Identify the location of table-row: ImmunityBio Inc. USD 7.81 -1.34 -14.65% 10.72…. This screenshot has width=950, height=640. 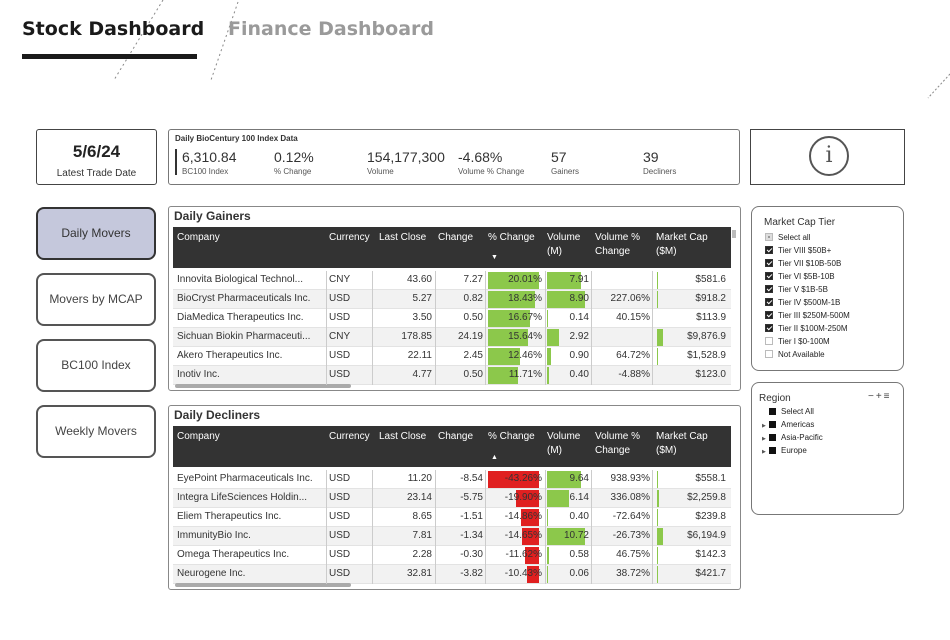
(452, 536).